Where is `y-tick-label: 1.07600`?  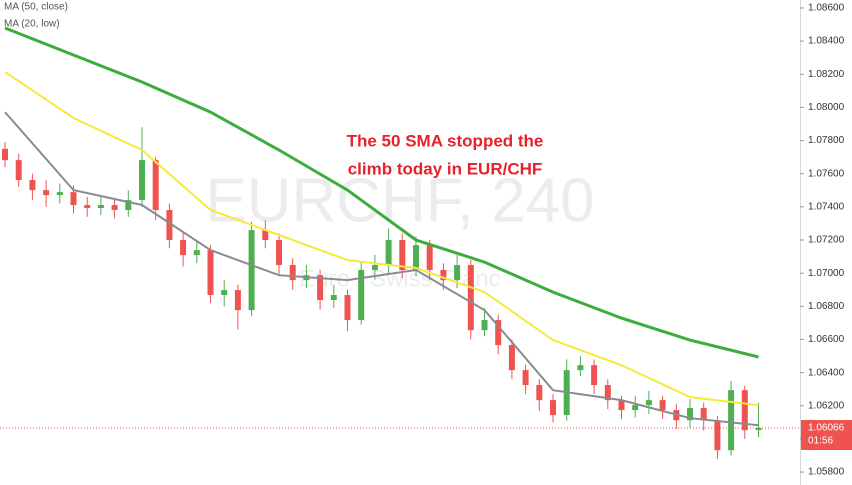
y-tick-label: 1.07600 is located at coordinates (826, 173).